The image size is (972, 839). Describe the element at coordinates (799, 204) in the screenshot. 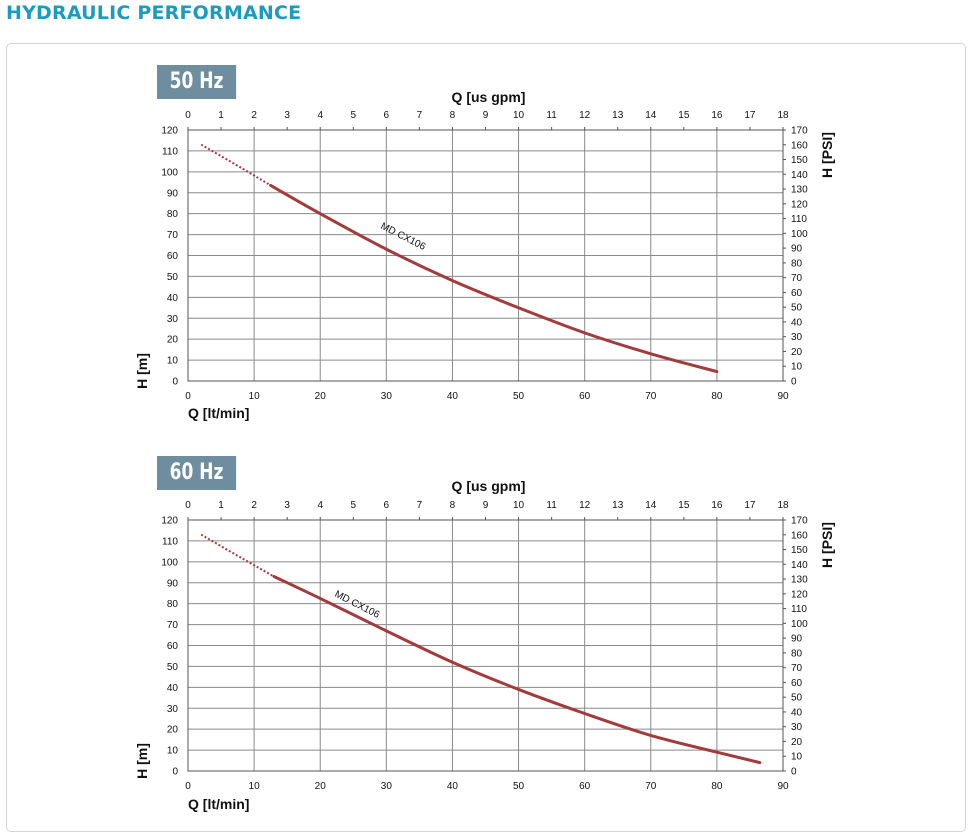

I see `y2-tick-label: 120` at that location.